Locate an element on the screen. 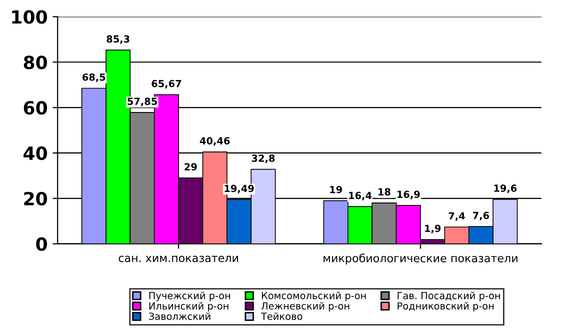  y-tick-label: 100 is located at coordinates (30, 17).